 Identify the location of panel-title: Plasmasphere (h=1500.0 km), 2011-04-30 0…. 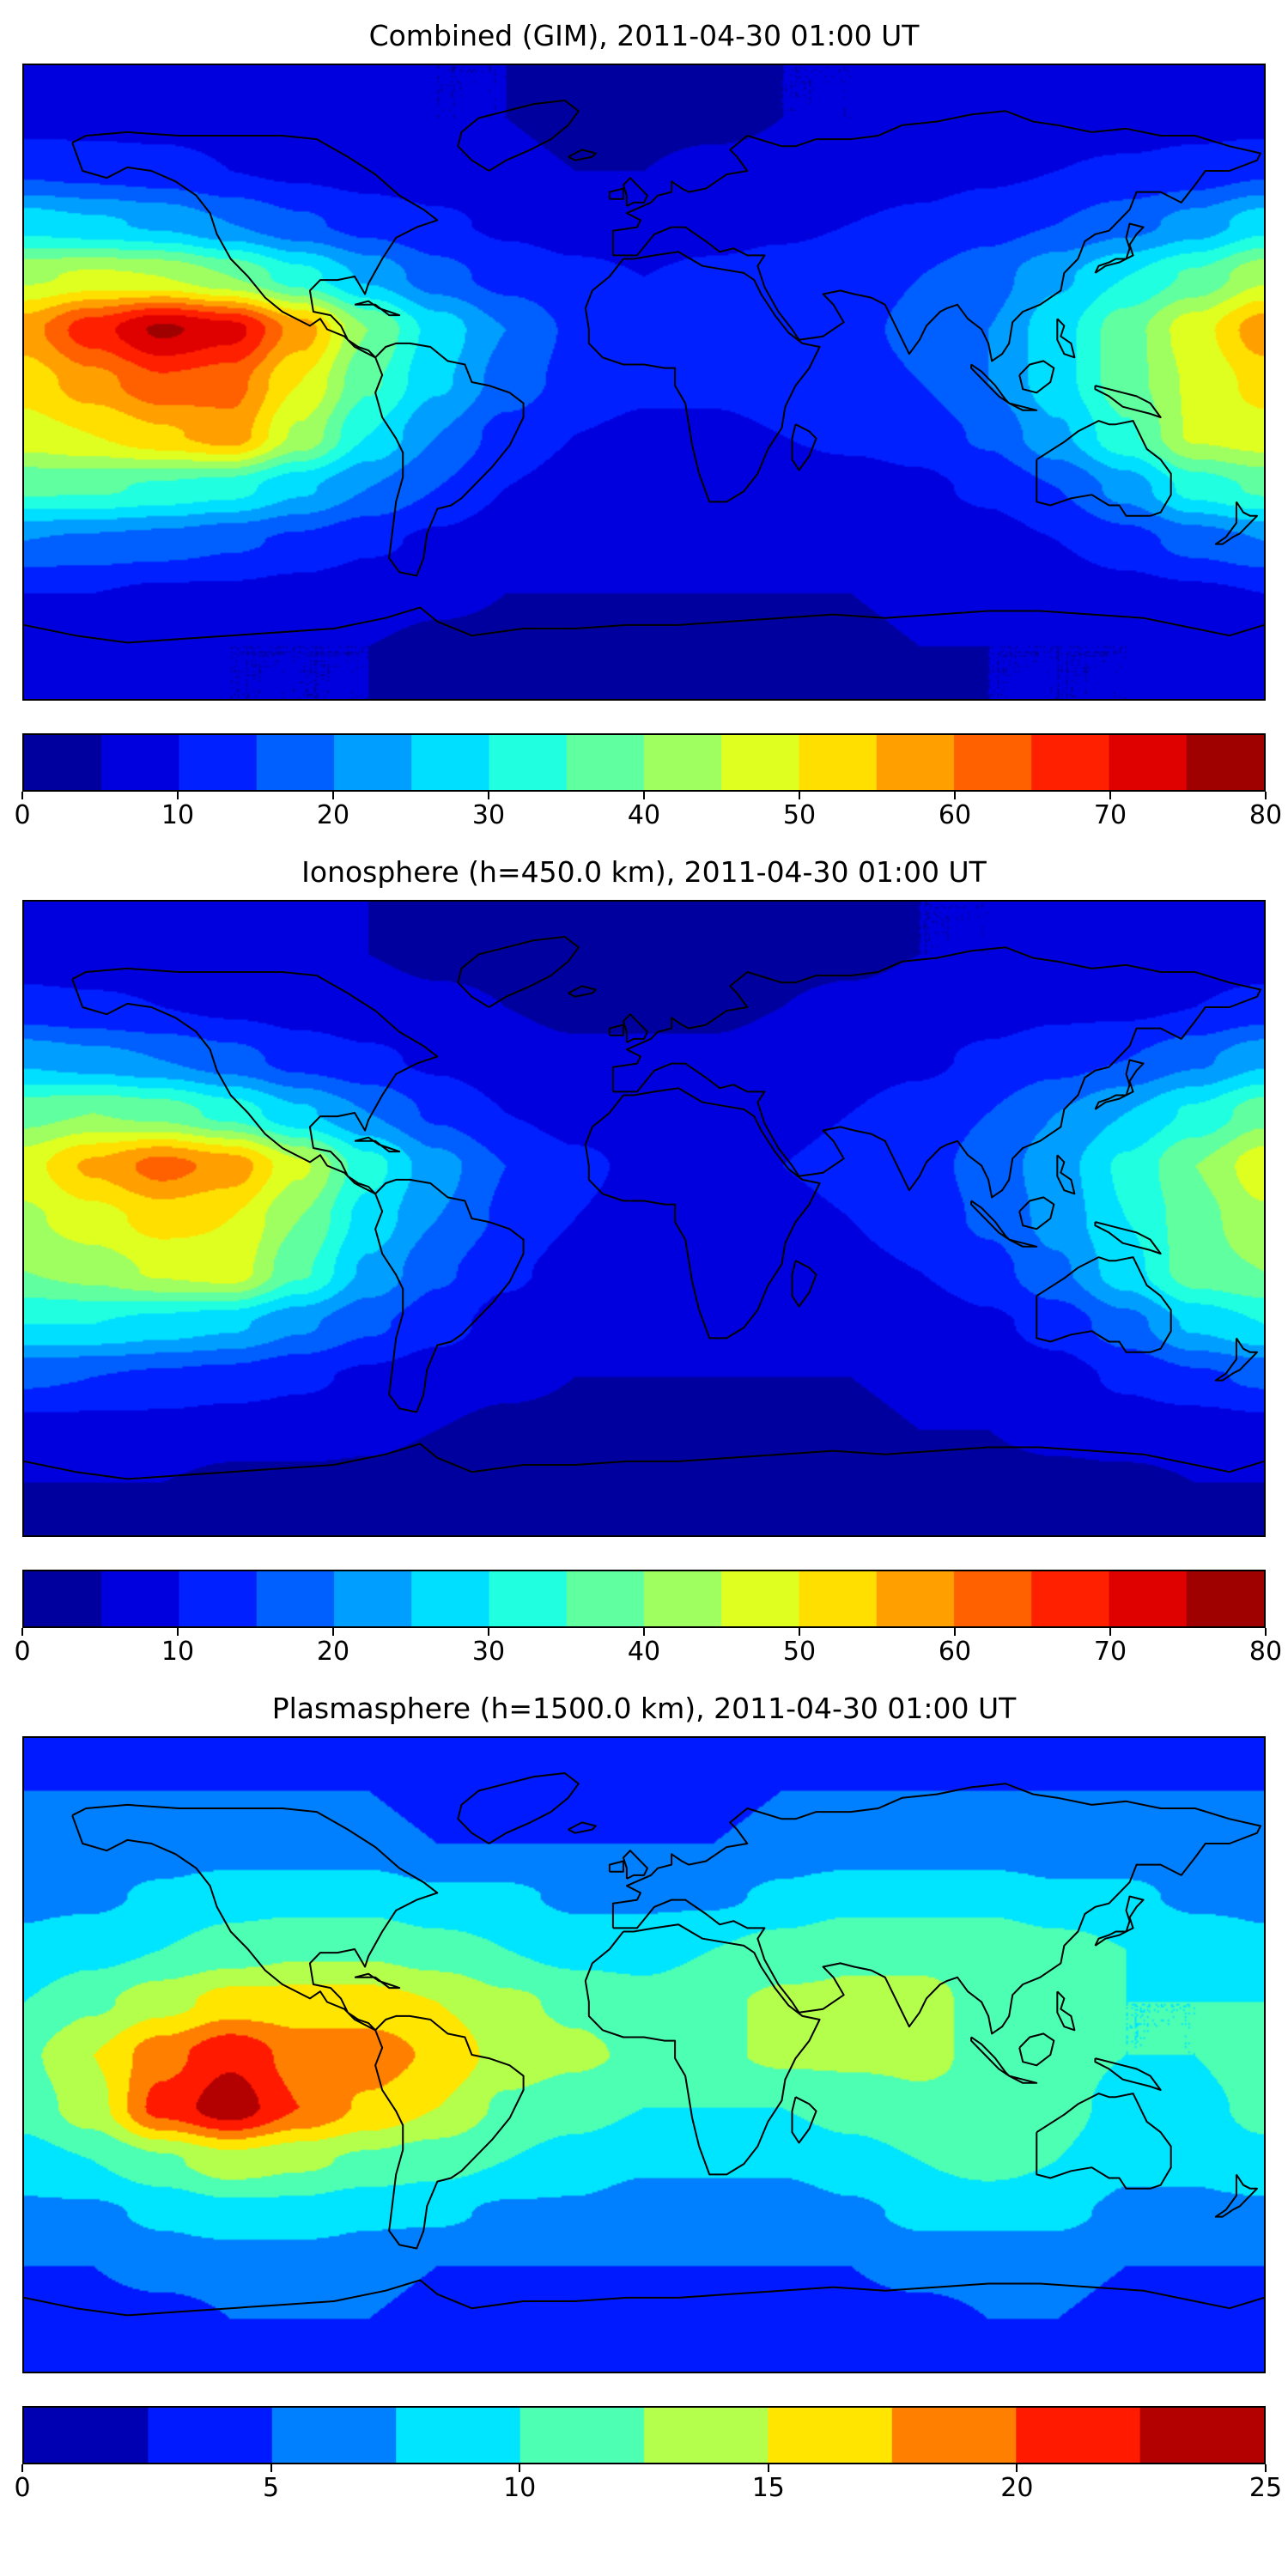
(644, 1708).